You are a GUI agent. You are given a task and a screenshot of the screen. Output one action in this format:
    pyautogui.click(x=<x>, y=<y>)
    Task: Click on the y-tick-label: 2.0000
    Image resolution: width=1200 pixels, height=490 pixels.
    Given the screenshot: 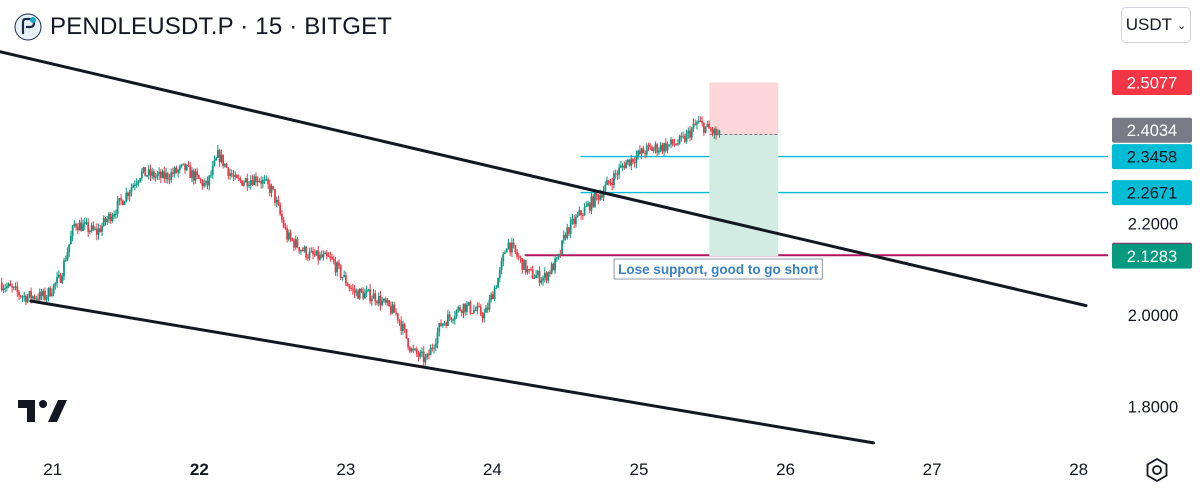 What is the action you would take?
    pyautogui.click(x=1153, y=316)
    